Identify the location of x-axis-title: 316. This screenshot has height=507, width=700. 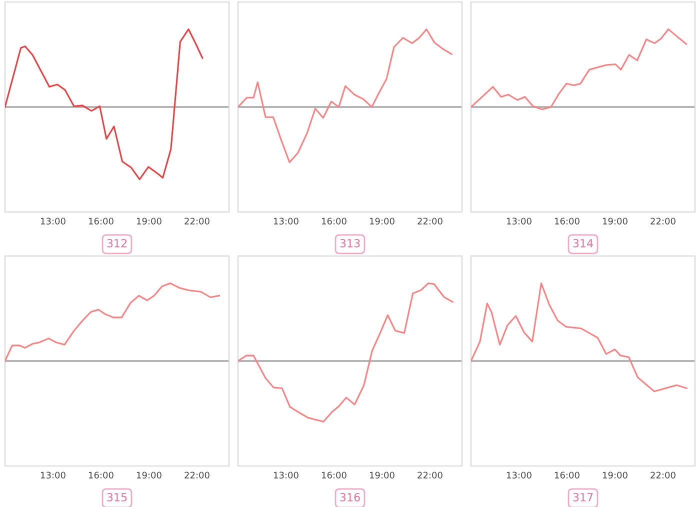
(350, 497).